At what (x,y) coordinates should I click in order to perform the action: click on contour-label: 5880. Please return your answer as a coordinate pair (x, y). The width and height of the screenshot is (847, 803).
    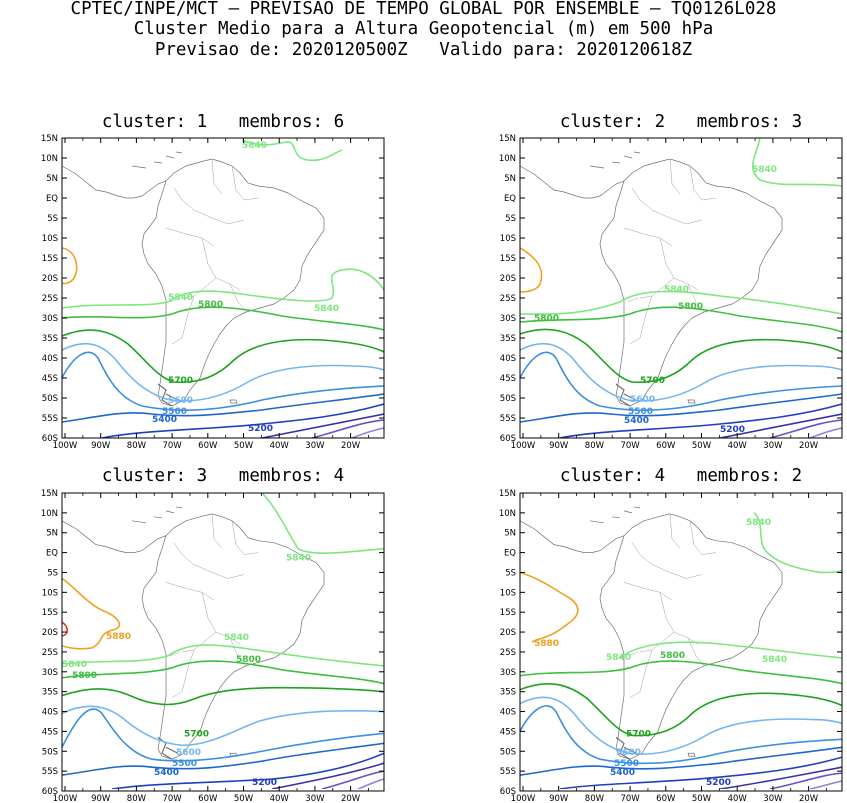
    Looking at the image, I should click on (118, 637).